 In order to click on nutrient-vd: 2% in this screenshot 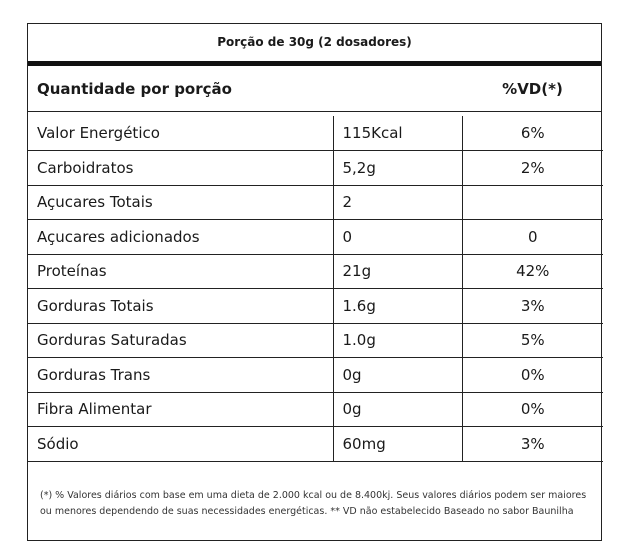, I will do `click(532, 168)`.